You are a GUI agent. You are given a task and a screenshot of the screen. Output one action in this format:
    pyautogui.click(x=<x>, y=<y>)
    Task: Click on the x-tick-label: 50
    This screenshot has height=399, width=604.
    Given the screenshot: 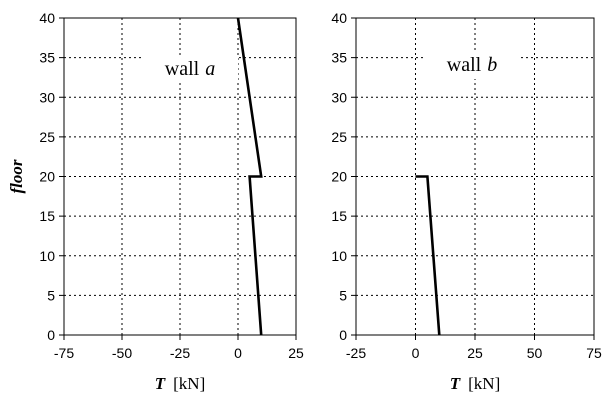 What is the action you would take?
    pyautogui.click(x=535, y=353)
    